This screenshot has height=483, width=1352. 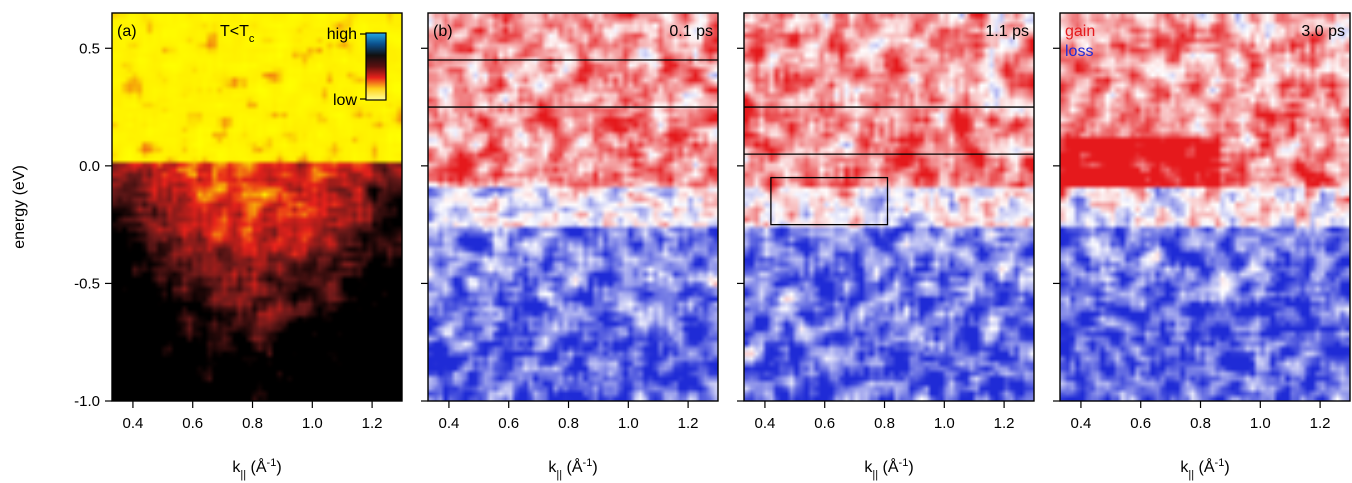 What do you see at coordinates (237, 34) in the screenshot?
I see `temperature-annotation: T<Tc` at bounding box center [237, 34].